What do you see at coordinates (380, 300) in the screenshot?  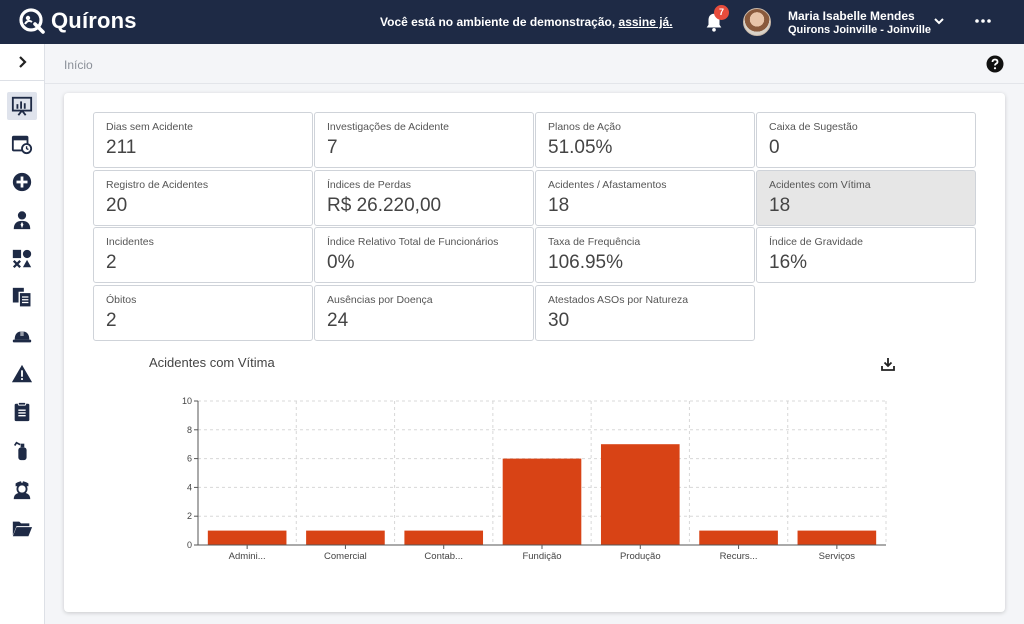 I see `kpi-label: Ausências por Doença` at bounding box center [380, 300].